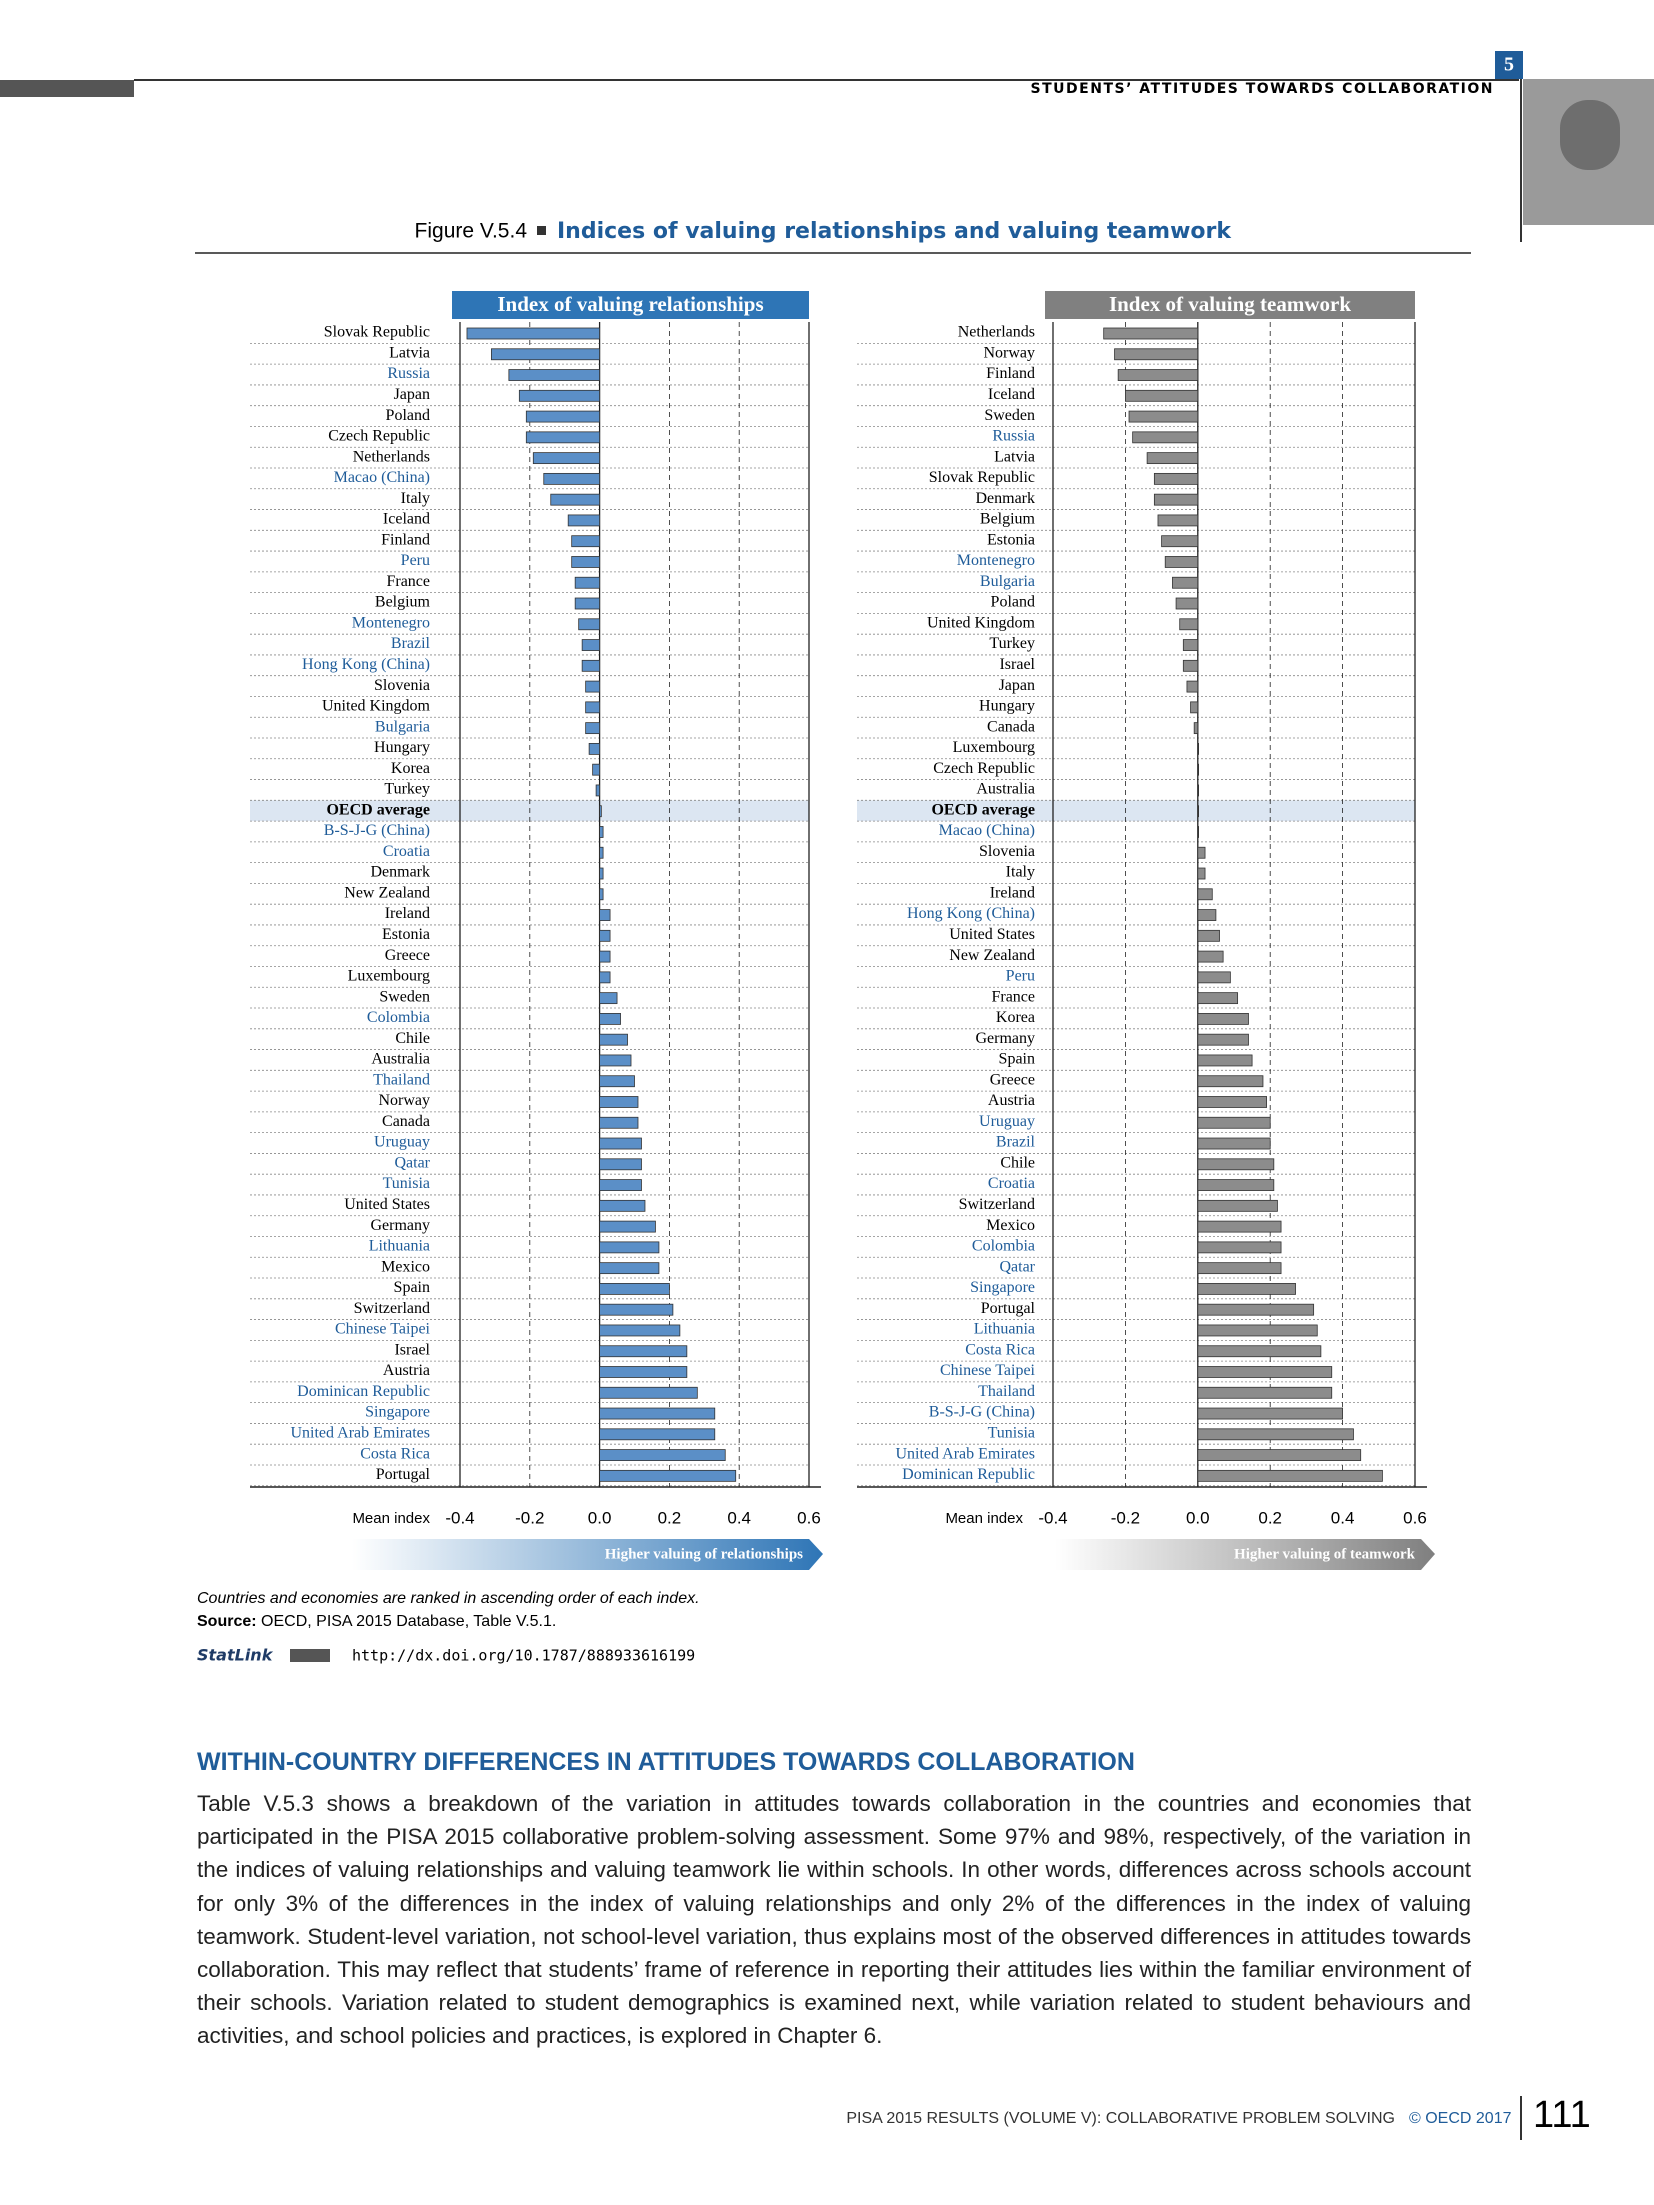 This screenshot has width=1654, height=2205. Describe the element at coordinates (404, 1100) in the screenshot. I see `y-tick-label: Norway` at that location.